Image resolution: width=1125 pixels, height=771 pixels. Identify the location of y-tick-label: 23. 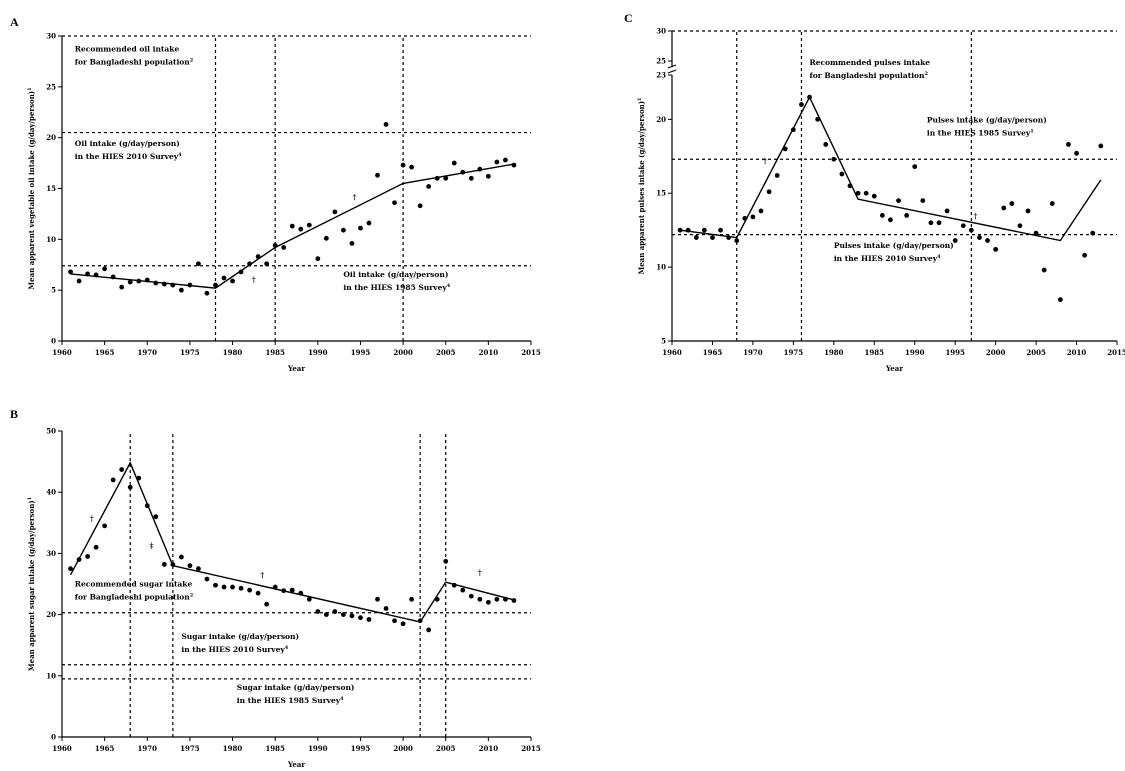
(661, 75).